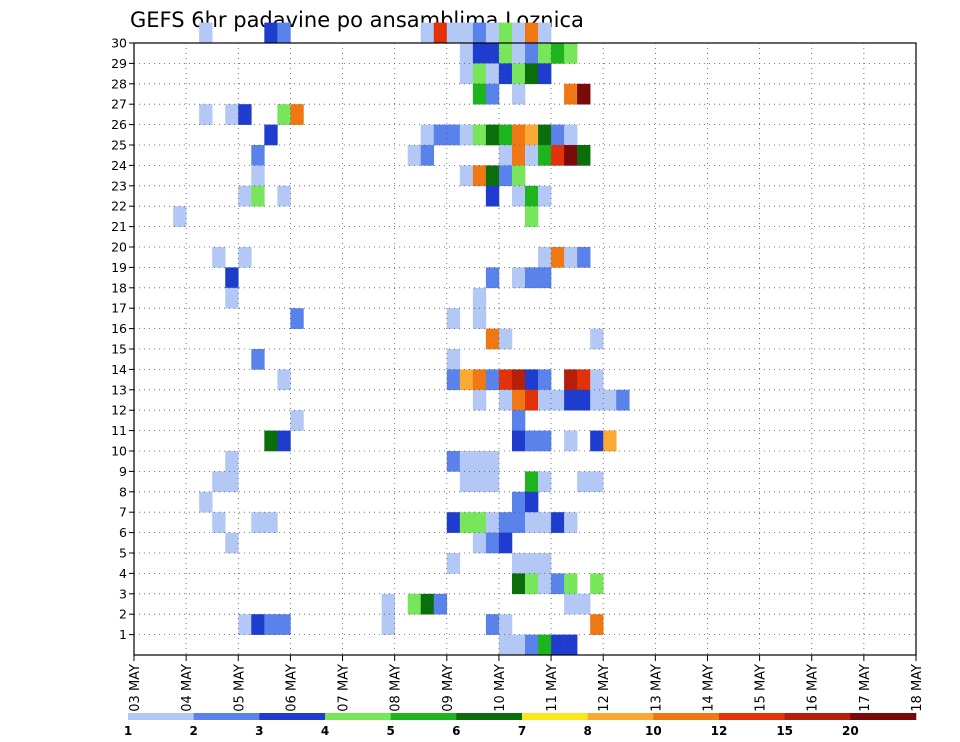 This screenshot has width=960, height=742. Describe the element at coordinates (119, 410) in the screenshot. I see `y-tick-label: 12` at that location.